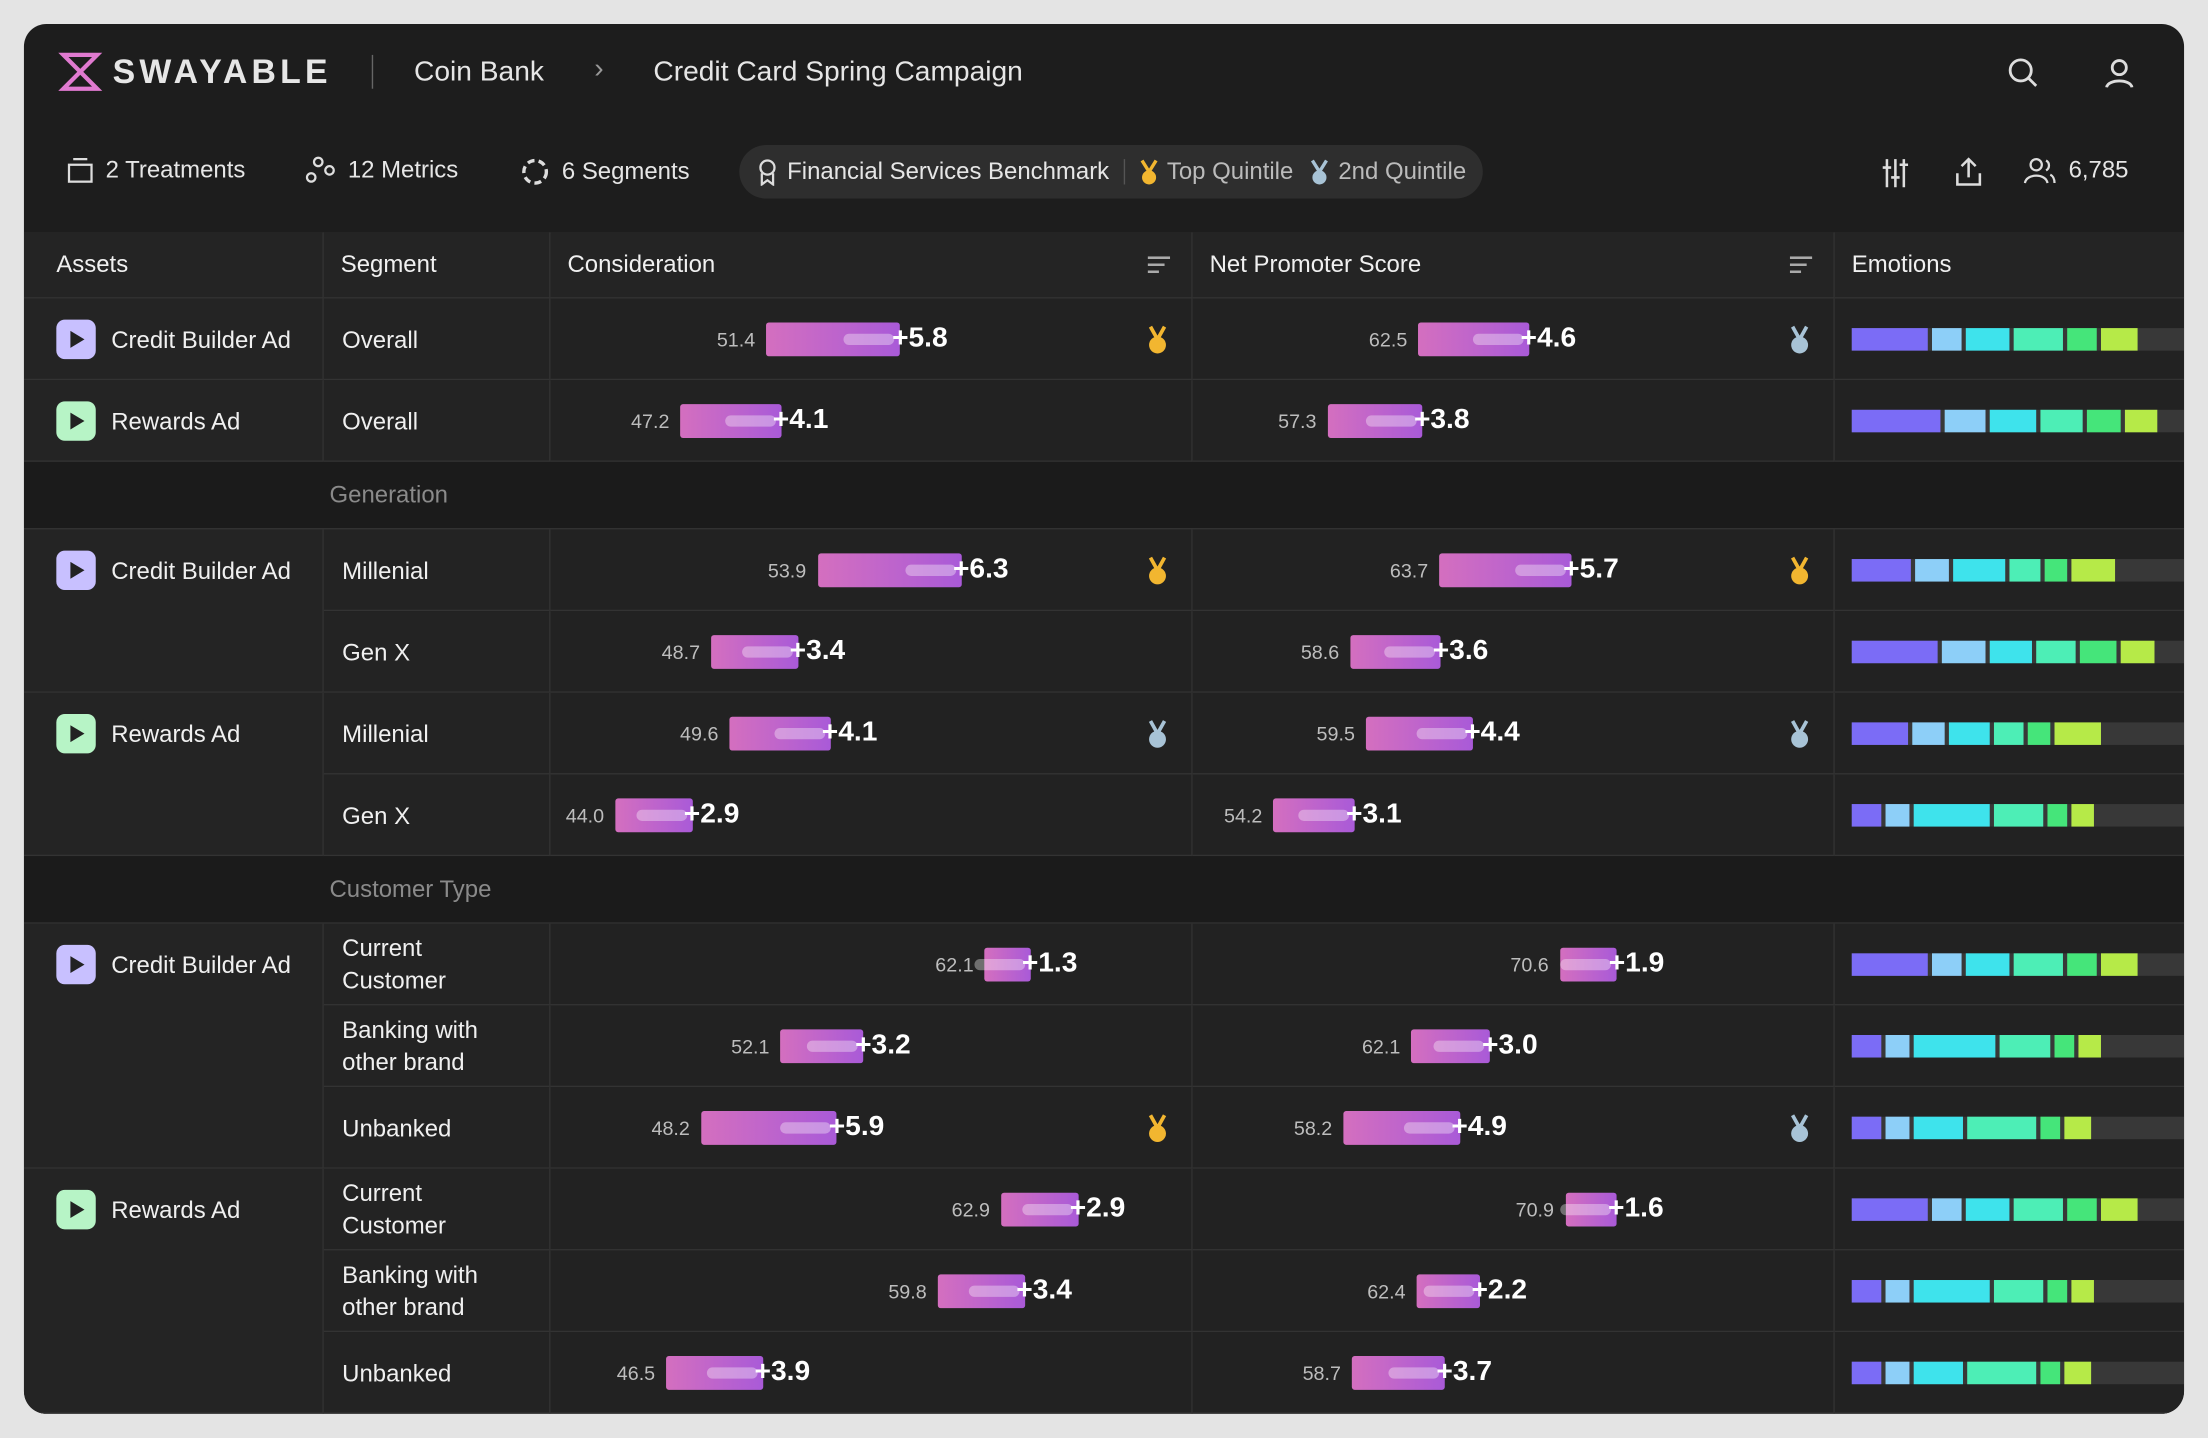  Describe the element at coordinates (736, 339) in the screenshot. I see `base-value: 51.4` at that location.